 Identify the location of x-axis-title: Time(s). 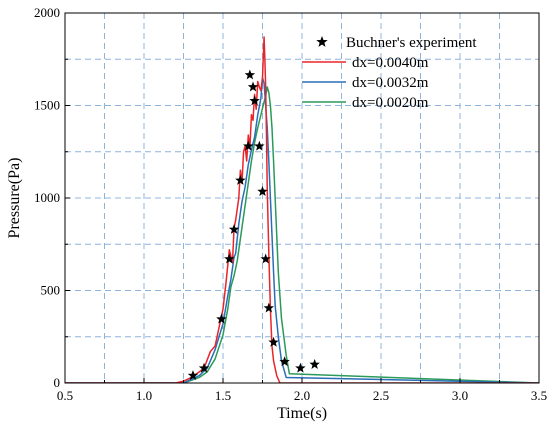
(302, 413).